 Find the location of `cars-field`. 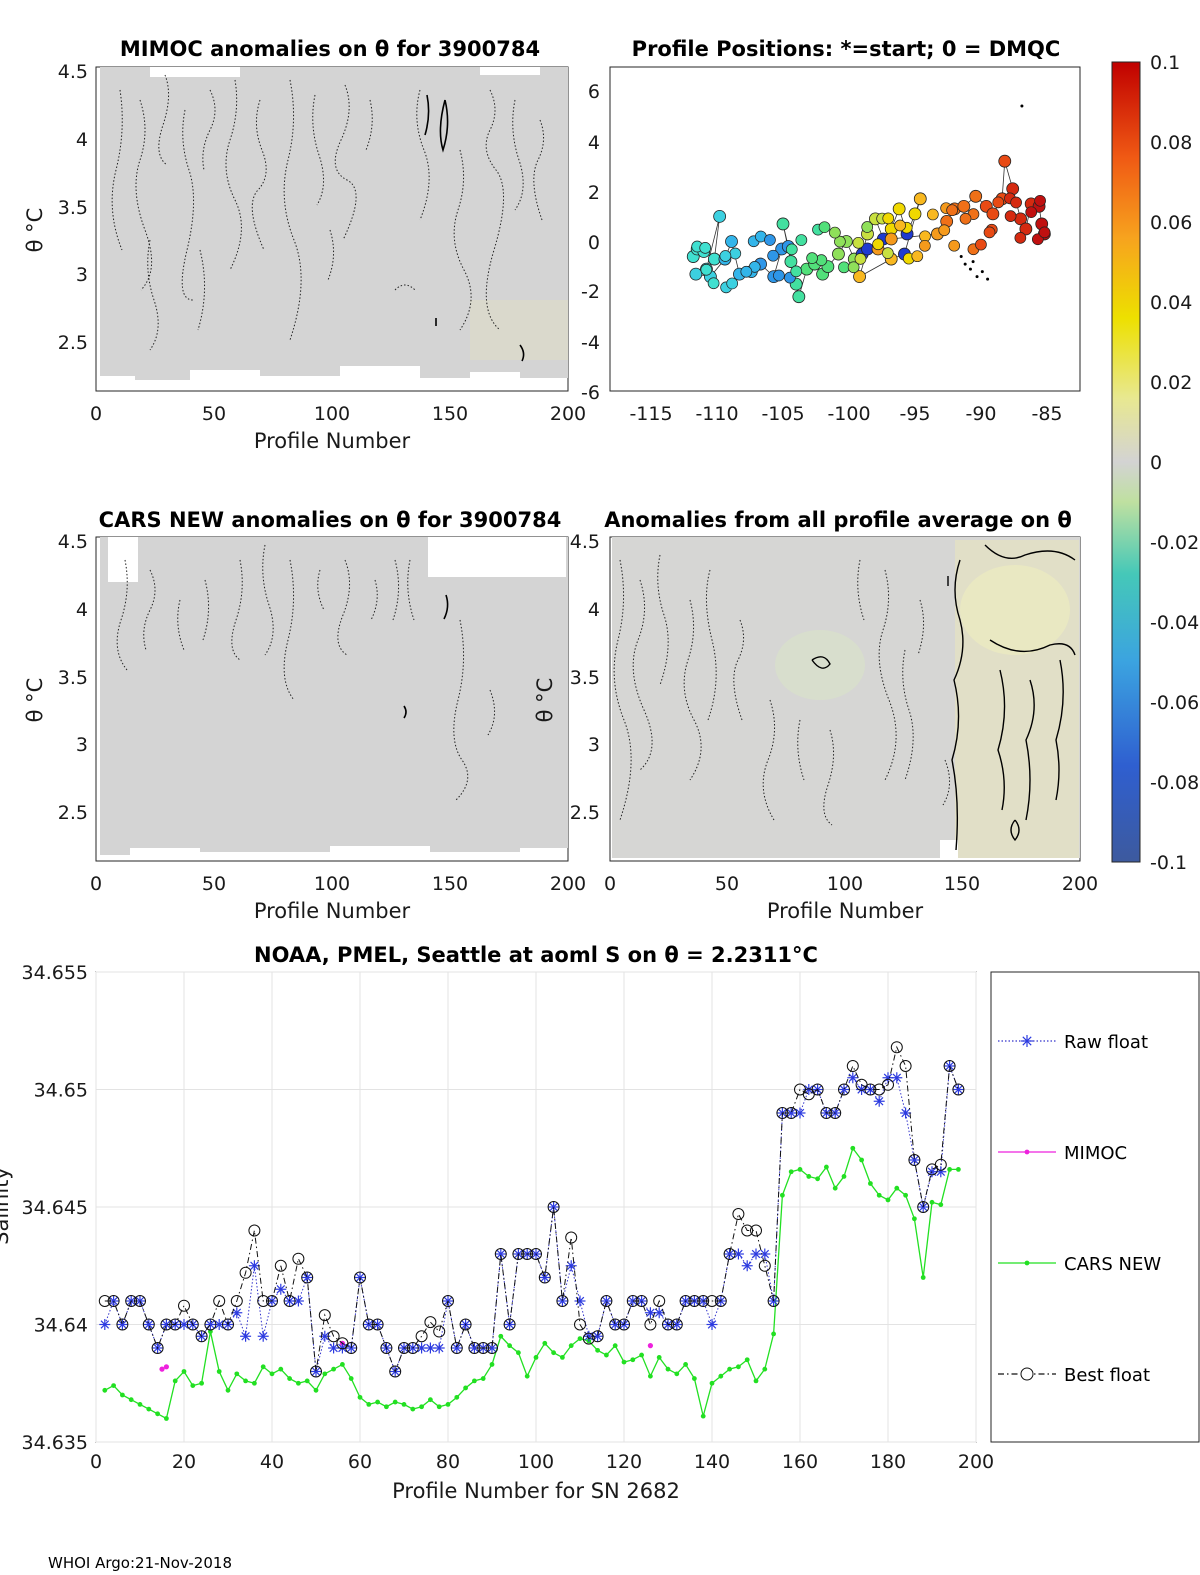

cars-field is located at coordinates (334, 696).